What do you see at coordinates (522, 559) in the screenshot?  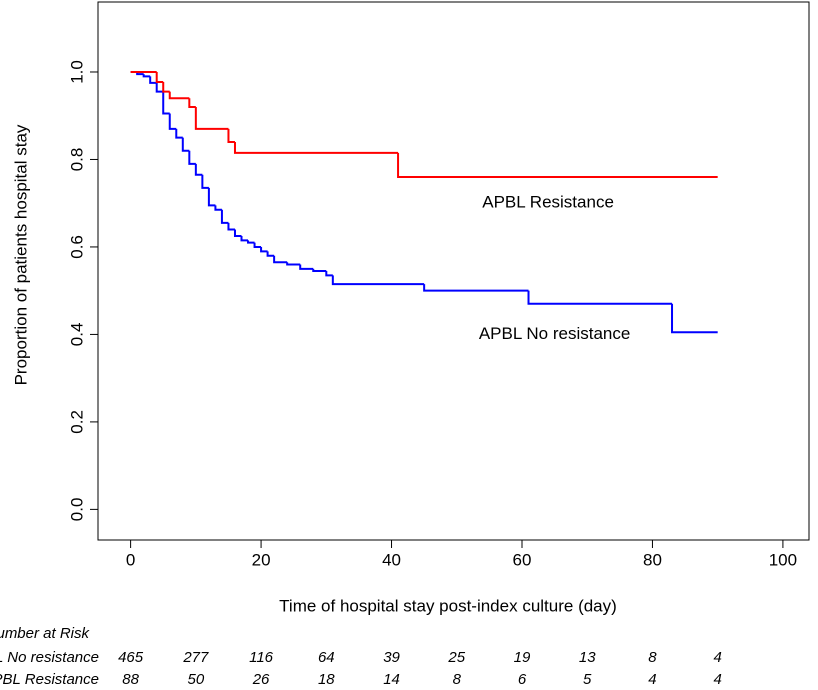 I see `x-tick-label: 60` at bounding box center [522, 559].